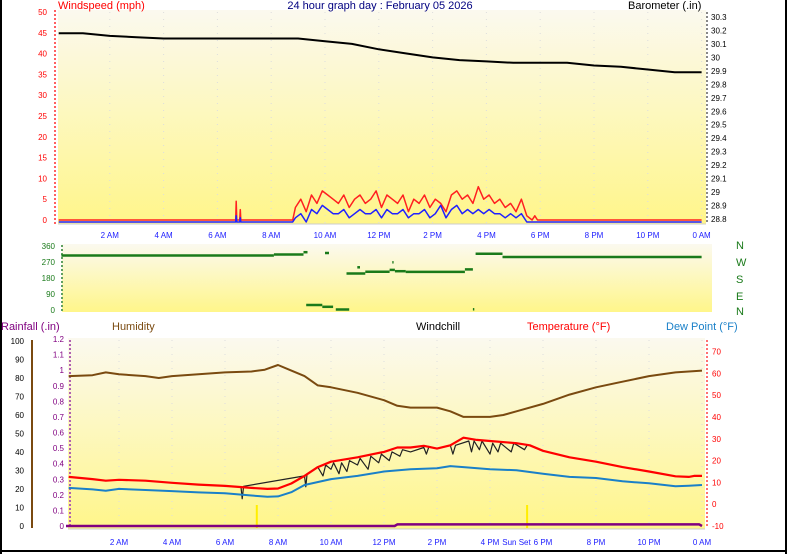  I want to click on humidity-tick-label: 40, so click(19, 452).